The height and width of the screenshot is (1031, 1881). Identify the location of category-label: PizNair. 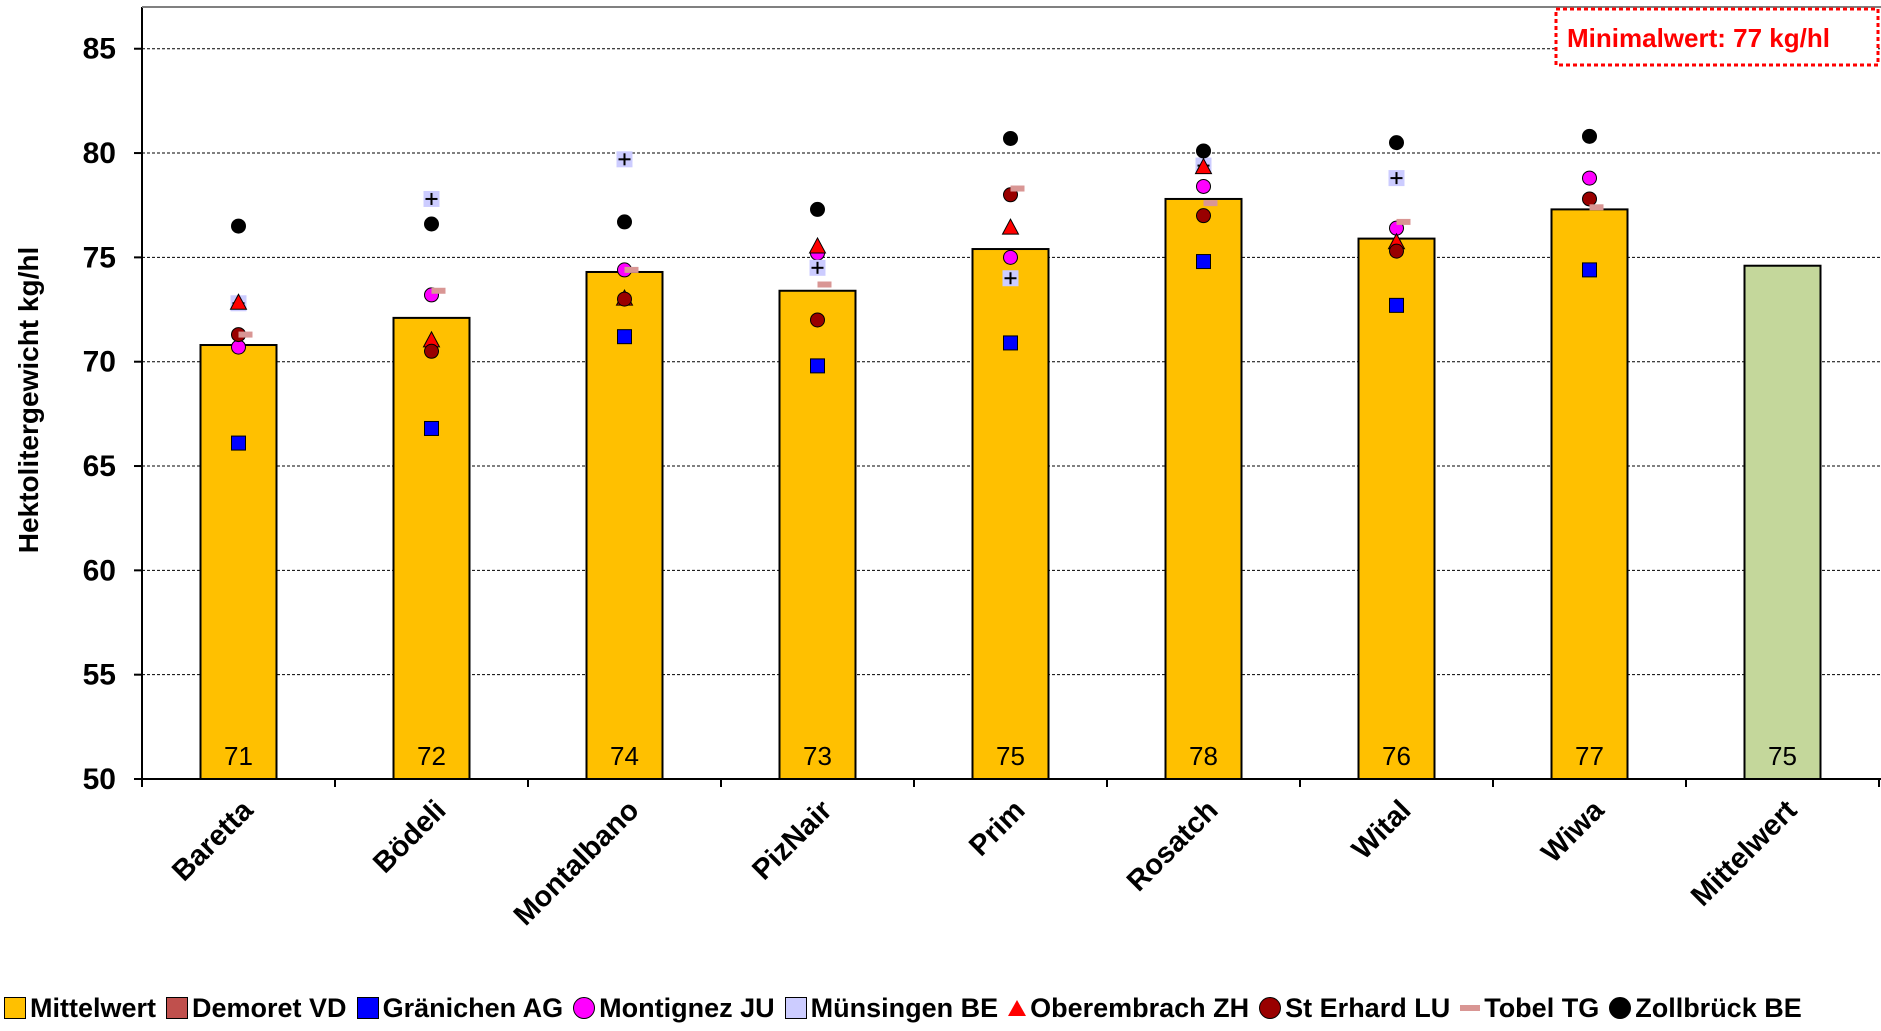
(792, 840).